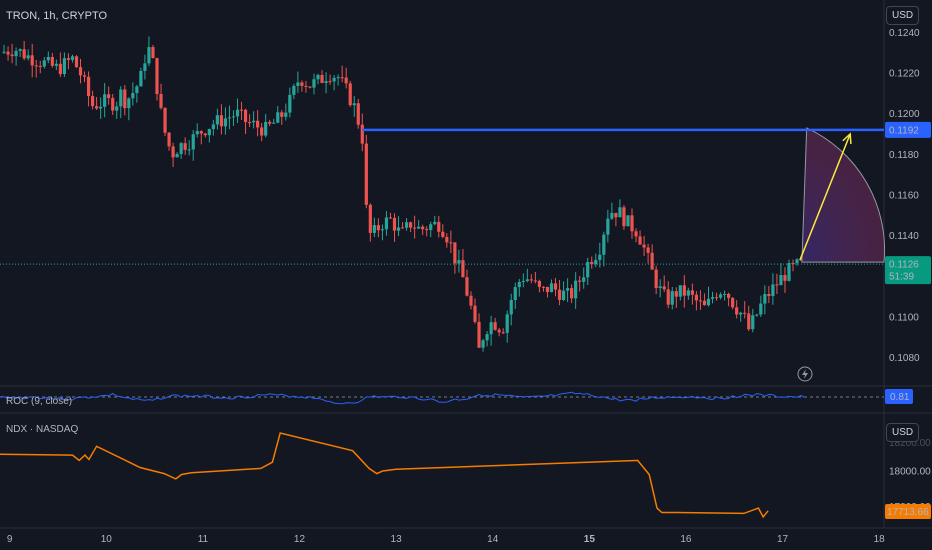 This screenshot has width=932, height=550. I want to click on ndx-value-label: 17713.66, so click(908, 512).